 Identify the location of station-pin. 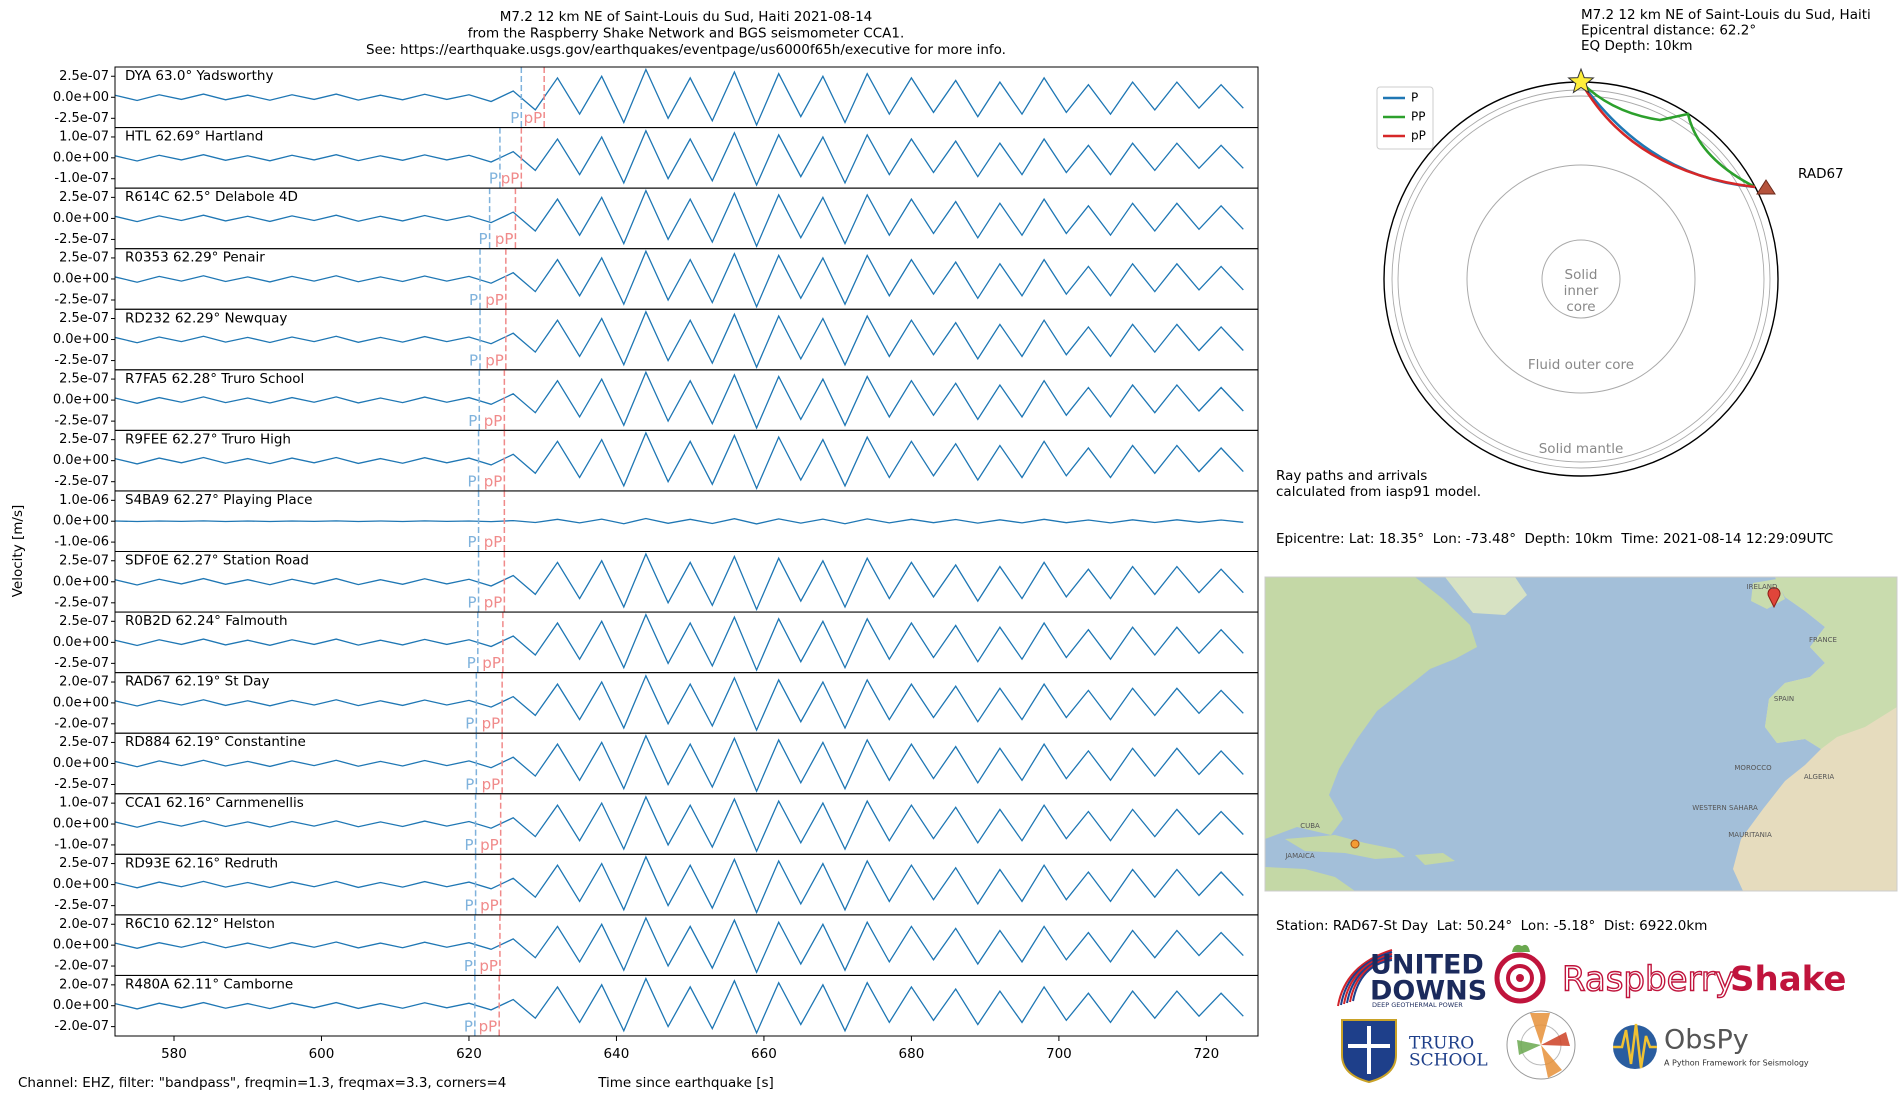
(1774, 598).